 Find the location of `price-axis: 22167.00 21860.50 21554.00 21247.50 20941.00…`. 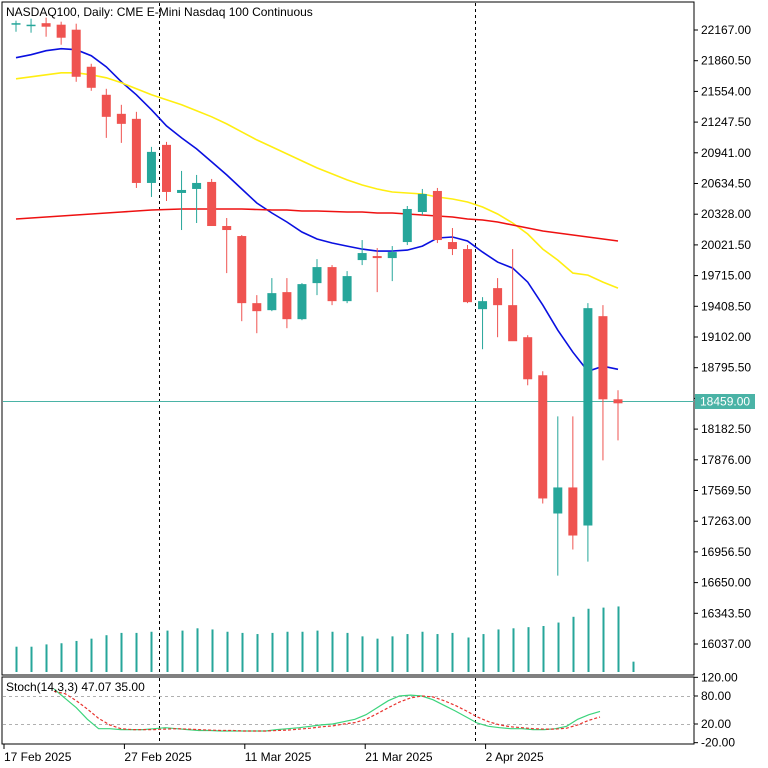

price-axis: 22167.00 21860.50 21554.00 21247.50 20941.00… is located at coordinates (724, 337).